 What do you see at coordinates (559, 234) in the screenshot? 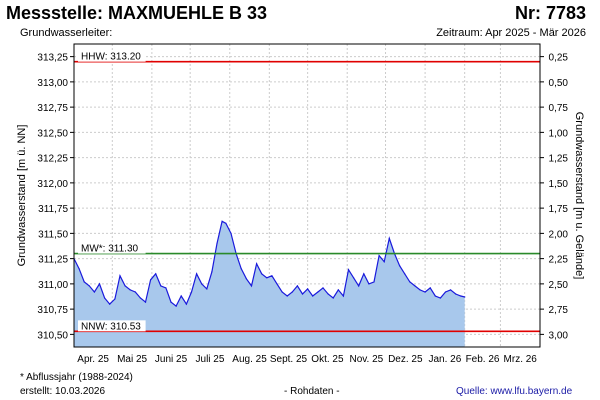
I see `y-tick-right-label: 2,00` at bounding box center [559, 234].